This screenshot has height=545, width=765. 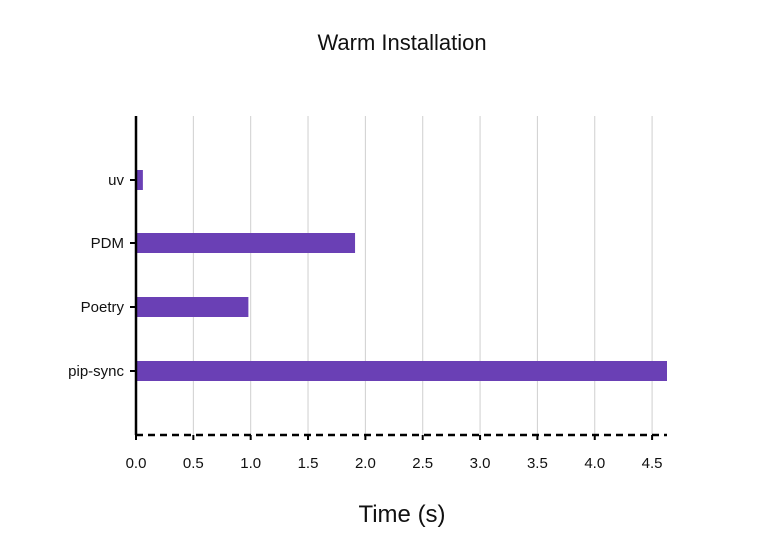 What do you see at coordinates (136, 463) in the screenshot?
I see `x-tick-label: 0.0` at bounding box center [136, 463].